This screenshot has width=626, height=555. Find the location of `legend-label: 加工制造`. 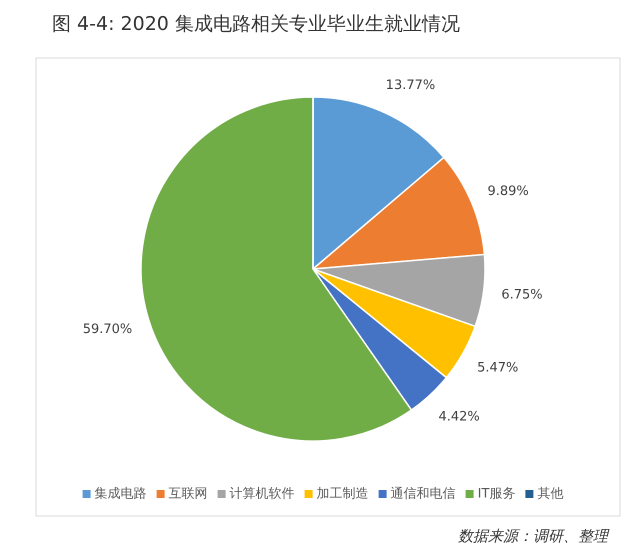

legend-label: 加工制造 is located at coordinates (342, 494).